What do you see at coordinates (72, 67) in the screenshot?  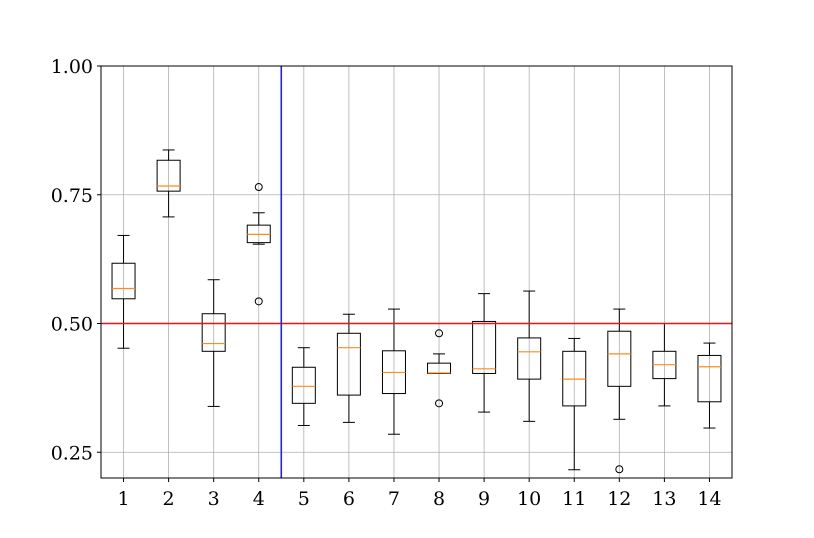 I see `y-tick-label: 1.00` at bounding box center [72, 67].